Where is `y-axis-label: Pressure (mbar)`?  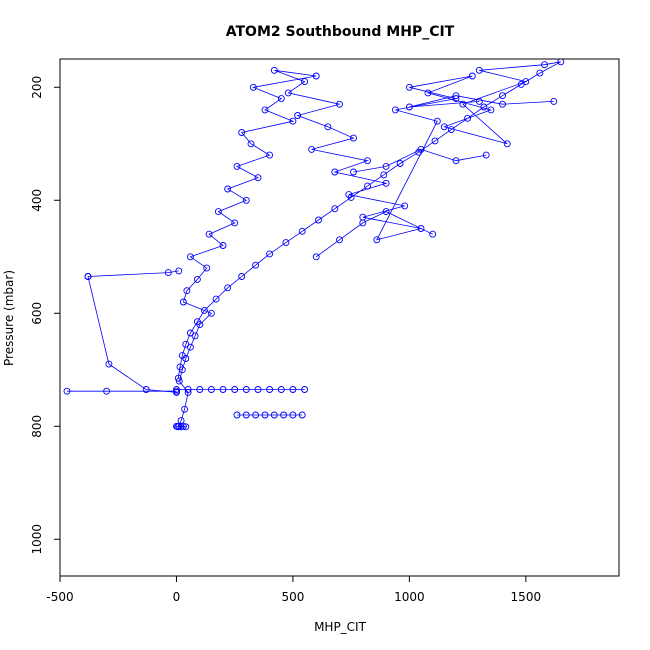 y-axis-label: Pressure (mbar) is located at coordinates (9, 318).